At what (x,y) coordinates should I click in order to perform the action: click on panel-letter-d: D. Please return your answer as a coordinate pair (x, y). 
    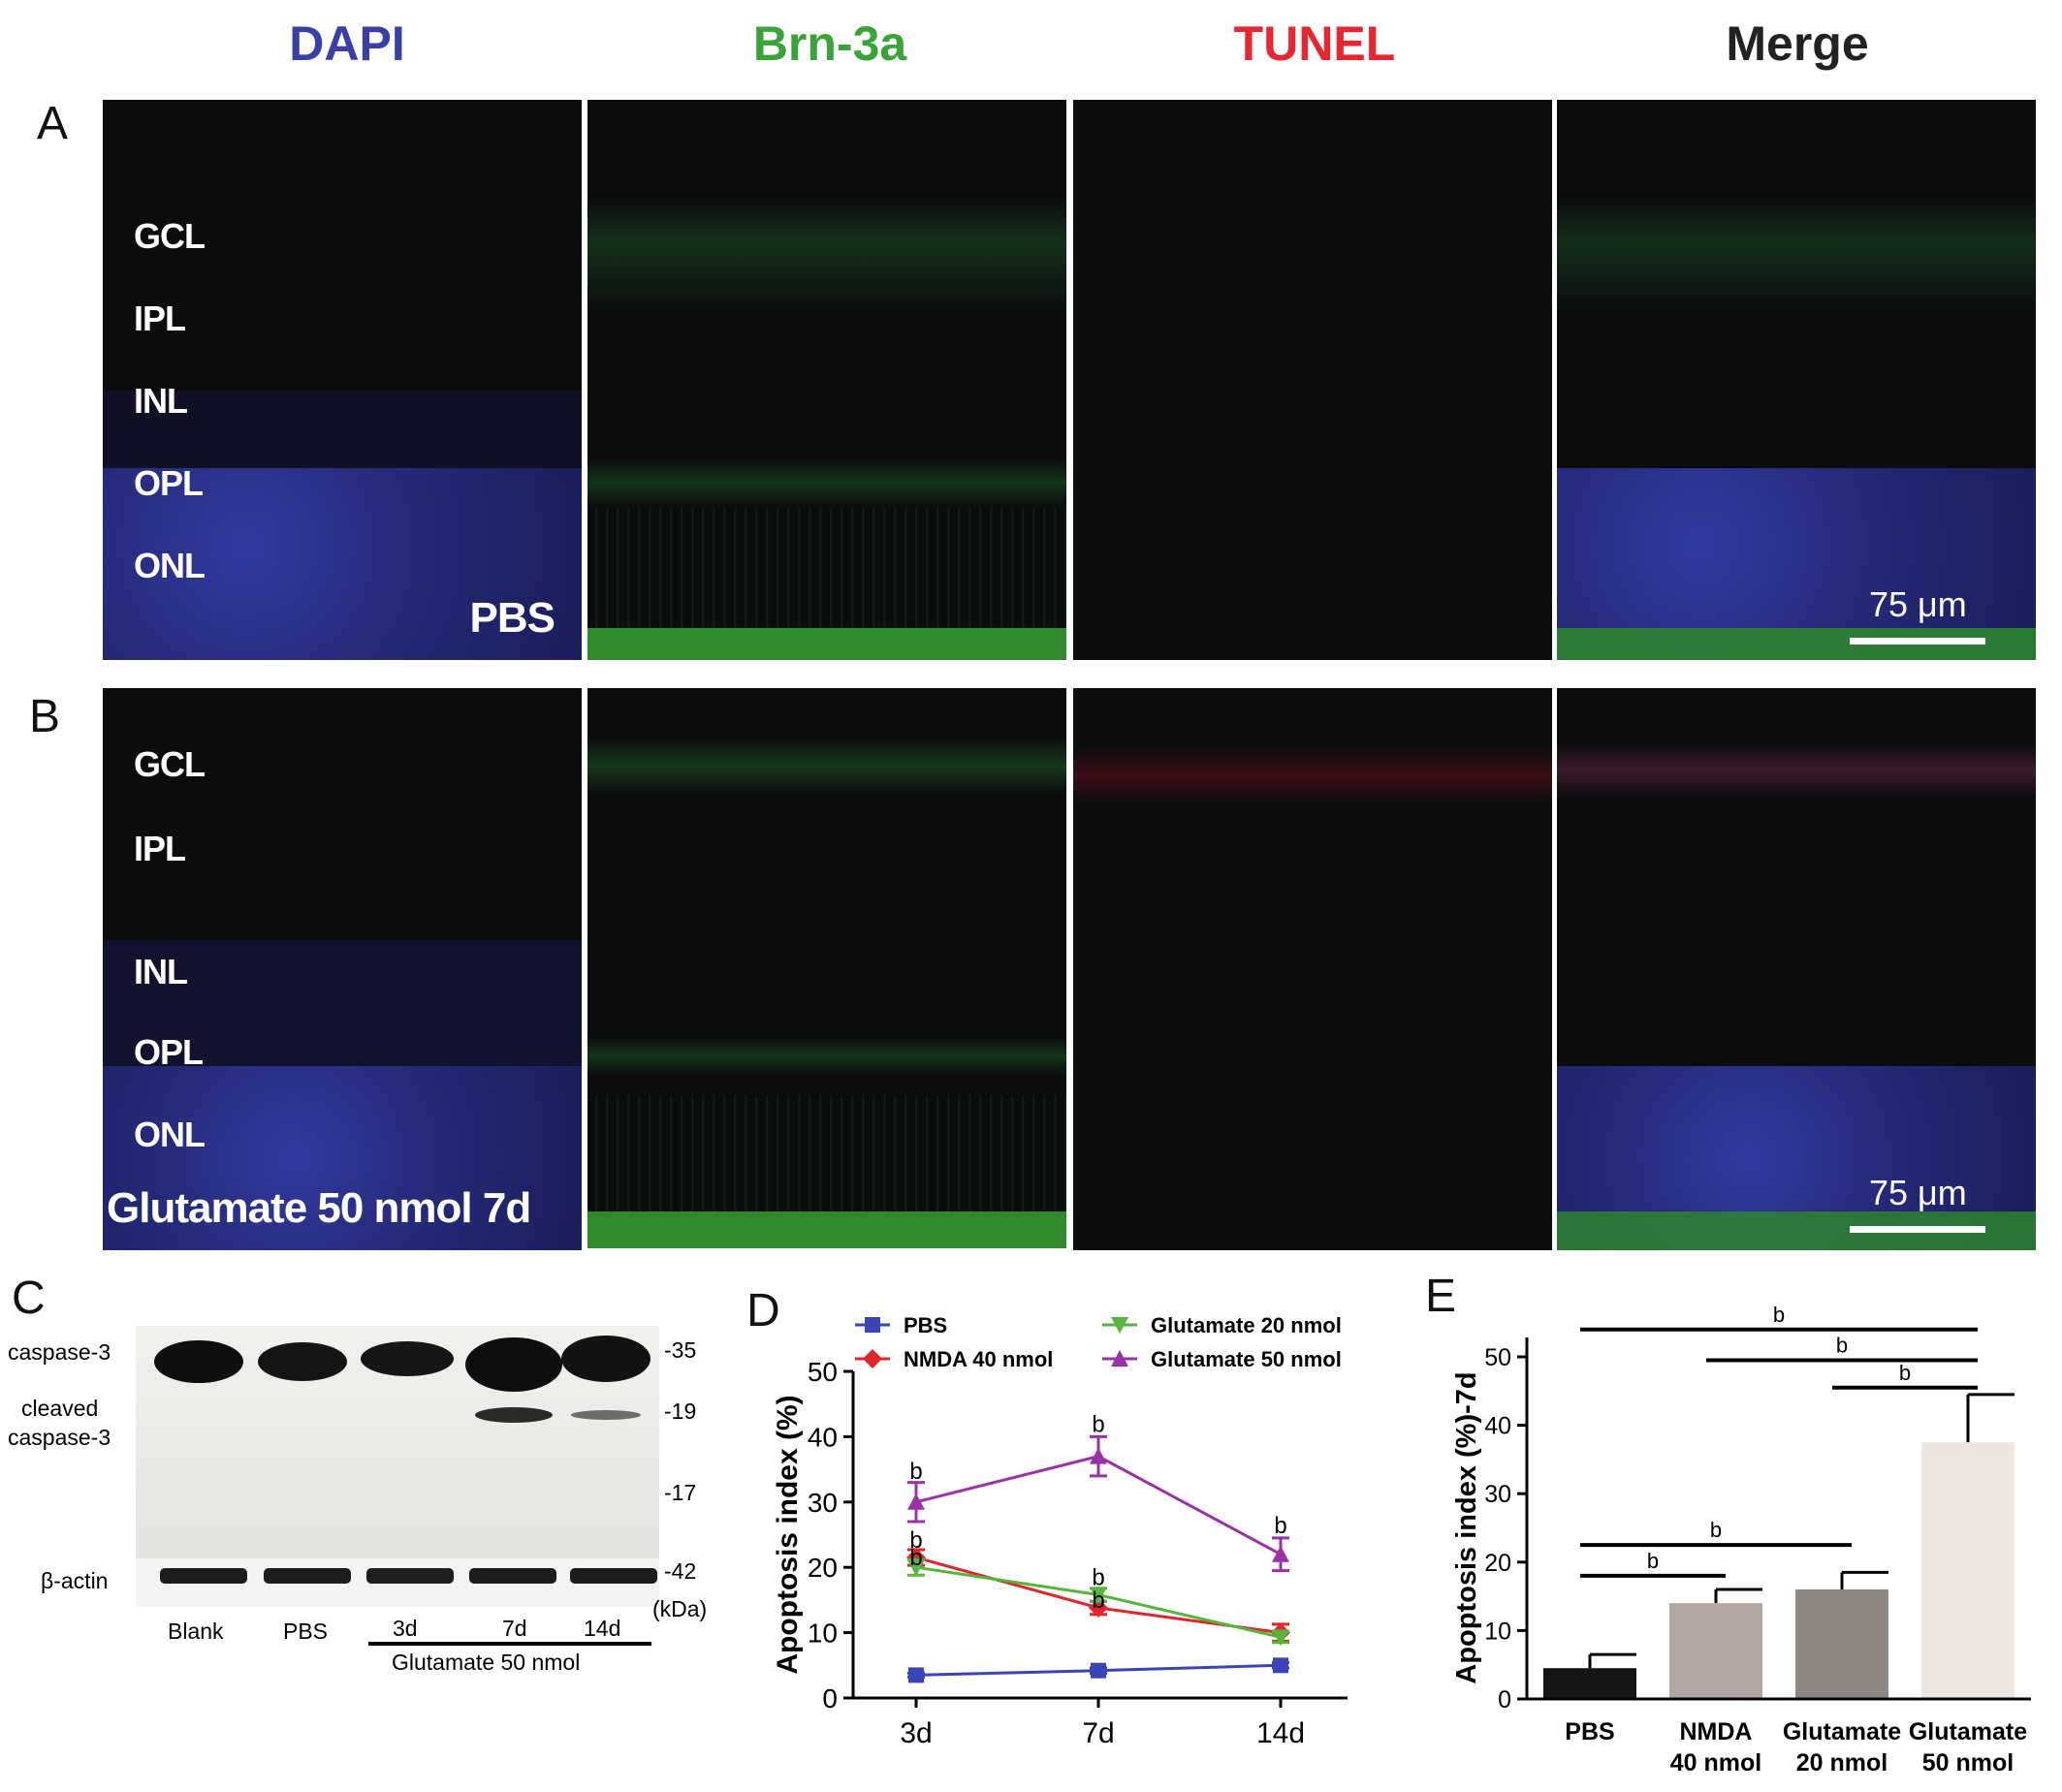
    Looking at the image, I should click on (763, 1310).